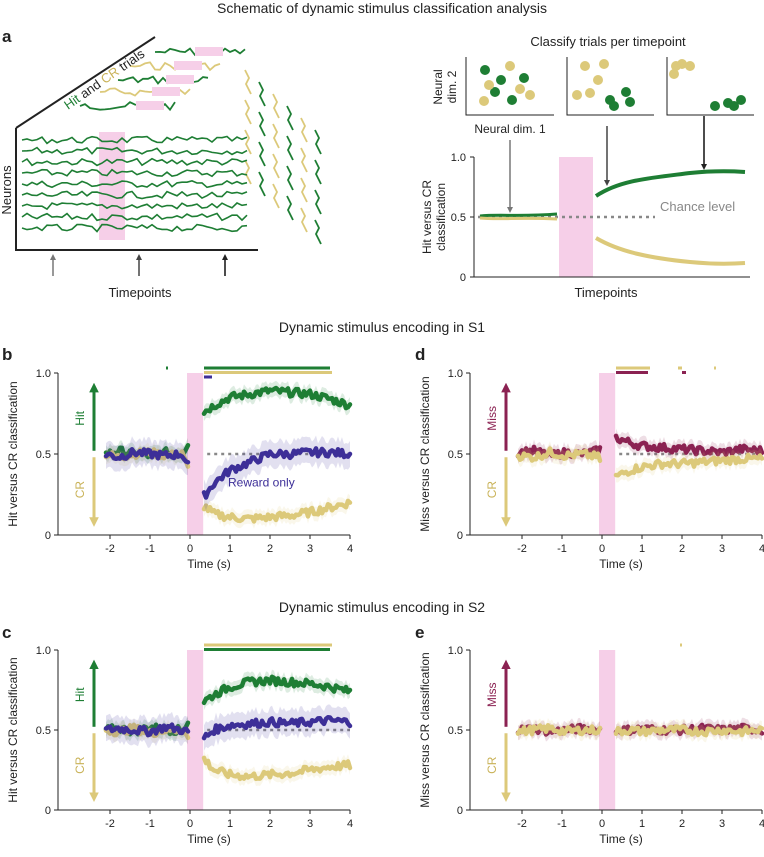 The height and width of the screenshot is (857, 764). I want to click on timepoints-label-right: Timepoints, so click(606, 292).